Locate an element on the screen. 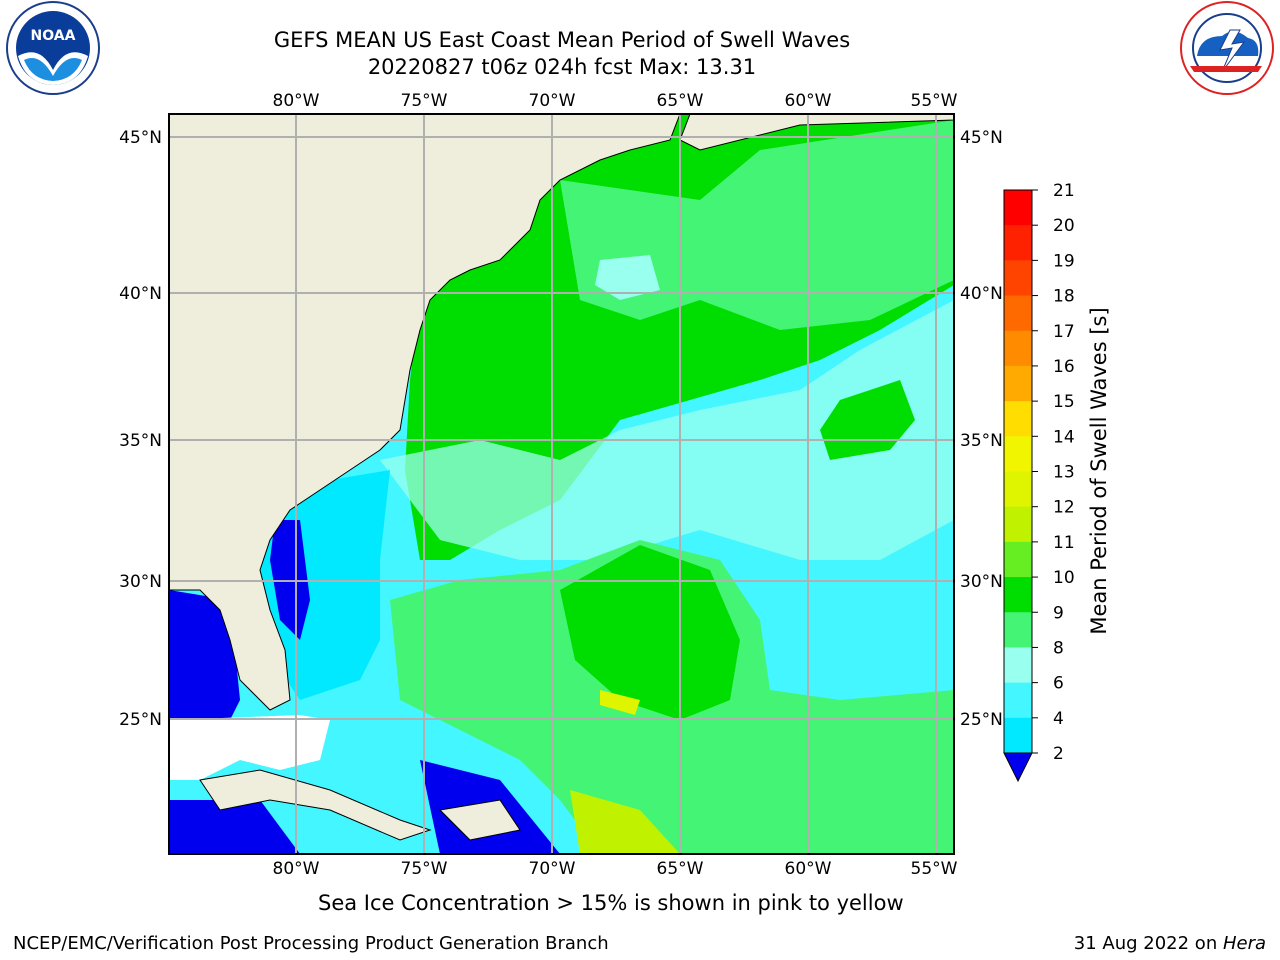 The height and width of the screenshot is (960, 1280). lon-label-top: 55°W is located at coordinates (934, 101).